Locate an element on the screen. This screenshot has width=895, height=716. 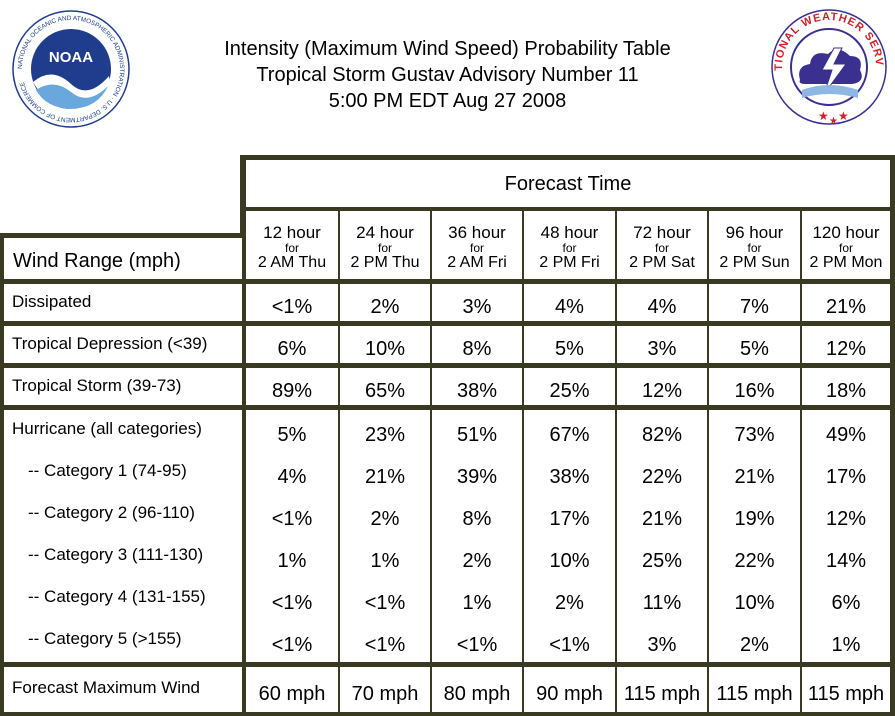
table-cell: 17% is located at coordinates (846, 477).